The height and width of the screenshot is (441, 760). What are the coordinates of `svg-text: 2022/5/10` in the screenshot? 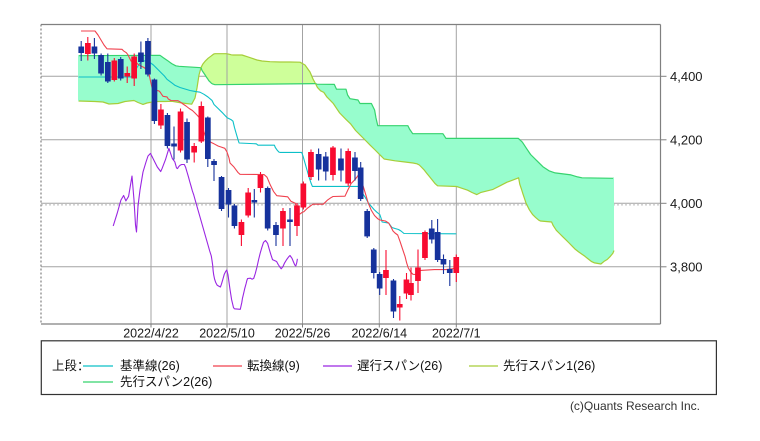 It's located at (227, 334).